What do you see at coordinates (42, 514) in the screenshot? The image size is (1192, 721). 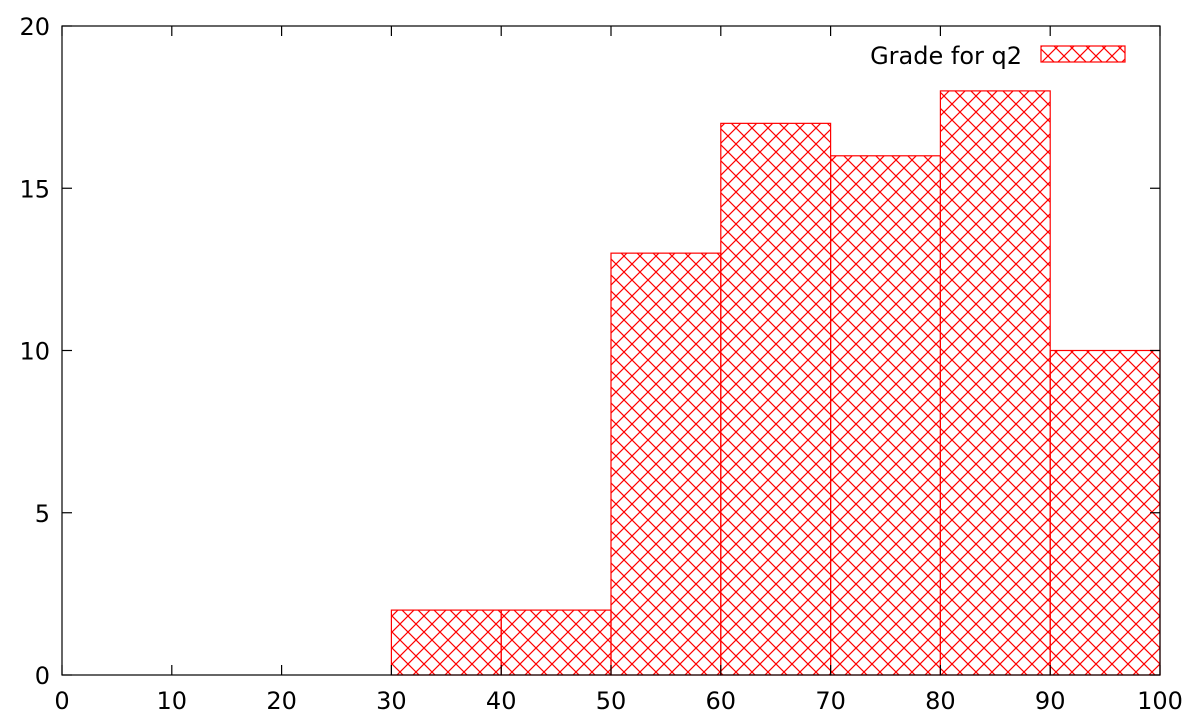 I see `y-tick-label: 5` at bounding box center [42, 514].